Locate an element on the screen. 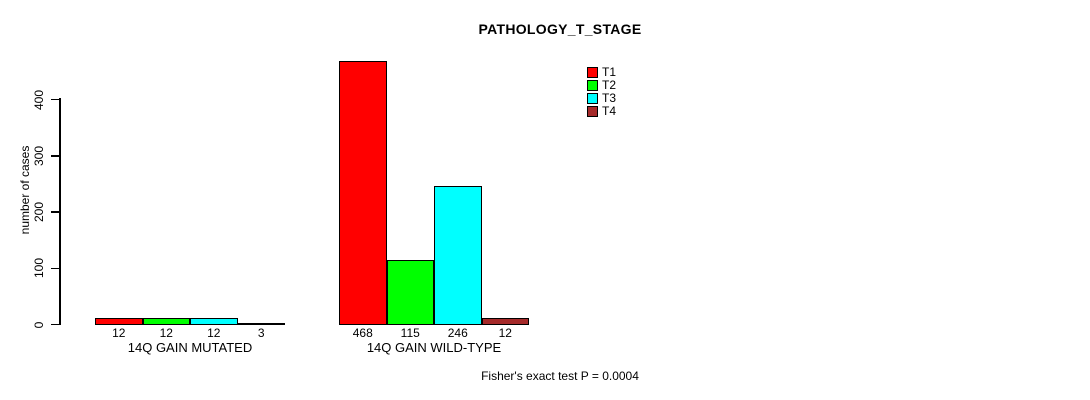 The width and height of the screenshot is (1090, 400). y-tick-label: 200 is located at coordinates (39, 212).